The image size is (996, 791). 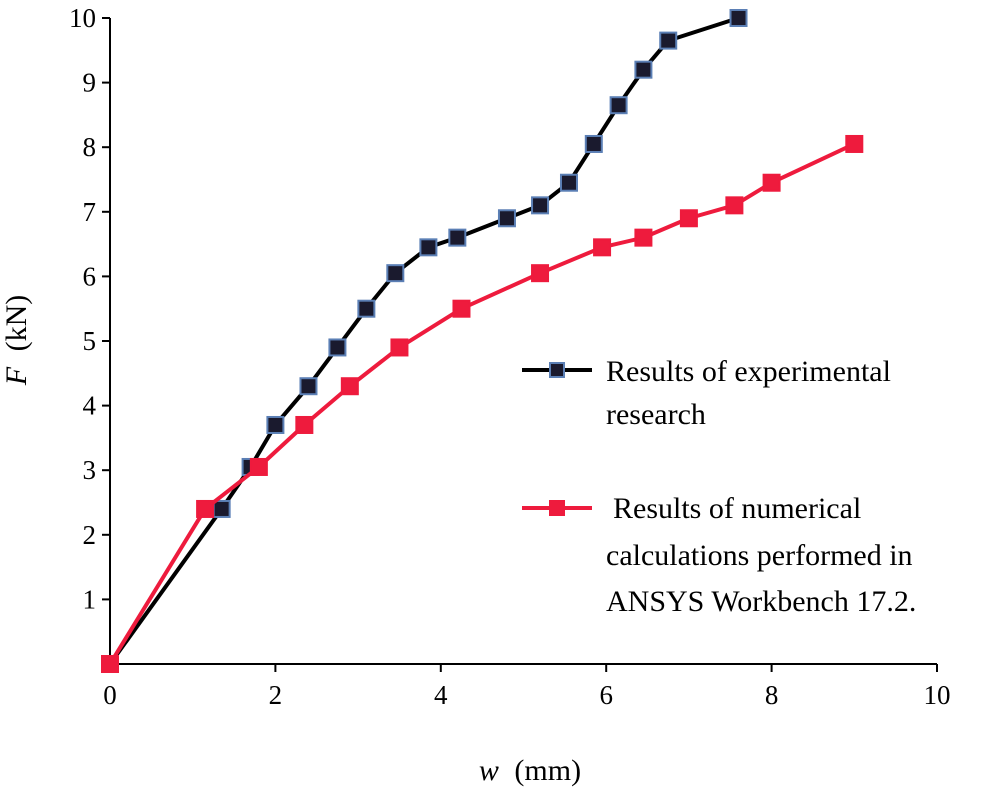 I want to click on x-tick-label: 0, so click(x=110, y=695).